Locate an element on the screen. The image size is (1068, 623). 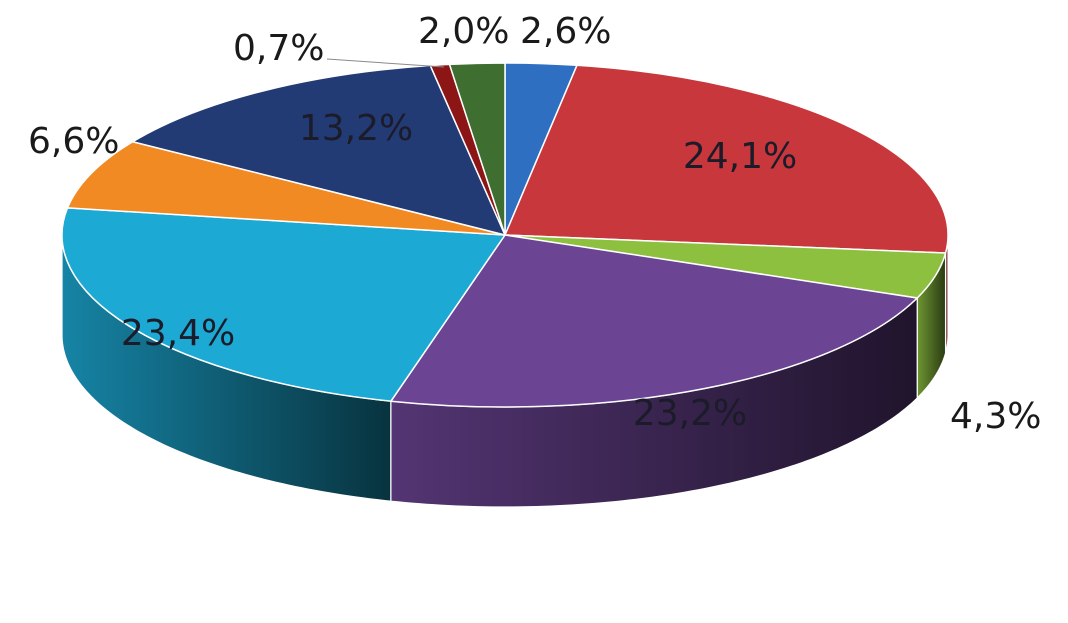
data-label-8: 0,7% is located at coordinates (278, 48).